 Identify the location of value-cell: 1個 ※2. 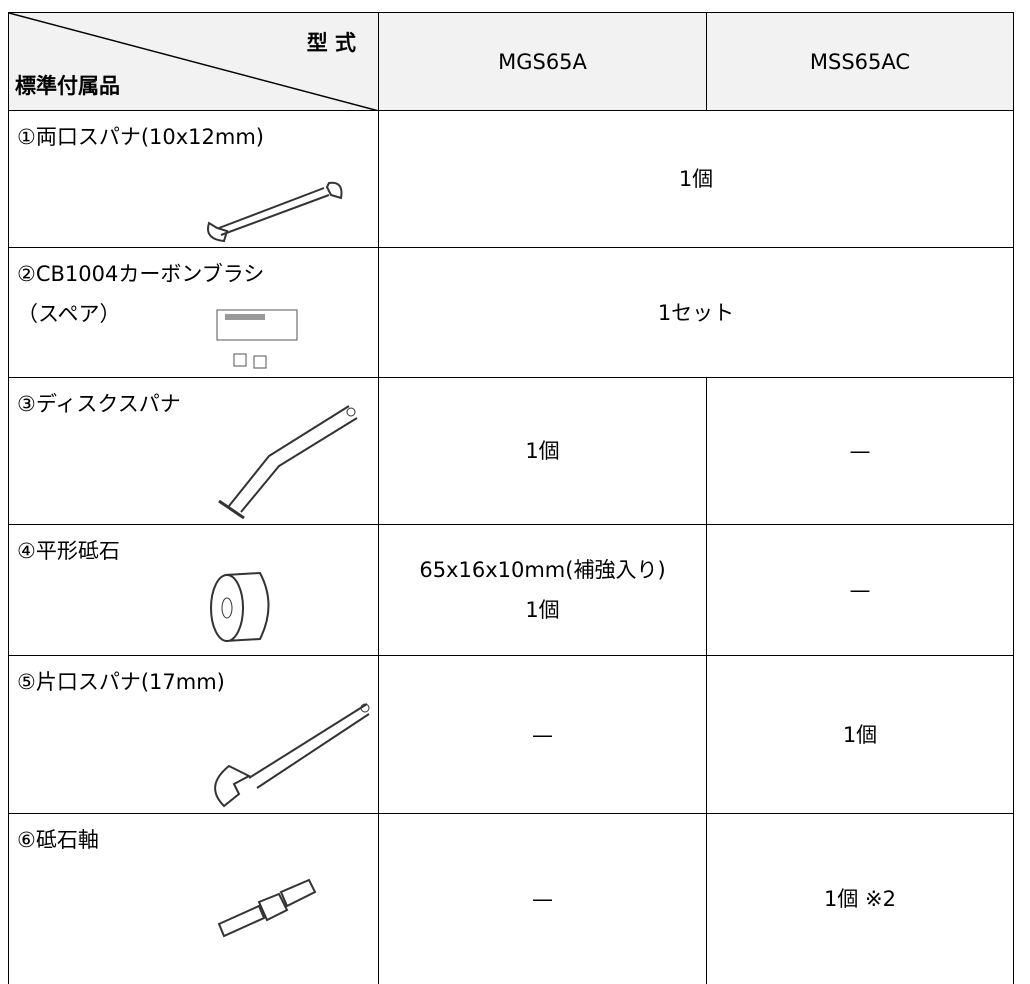
(860, 898).